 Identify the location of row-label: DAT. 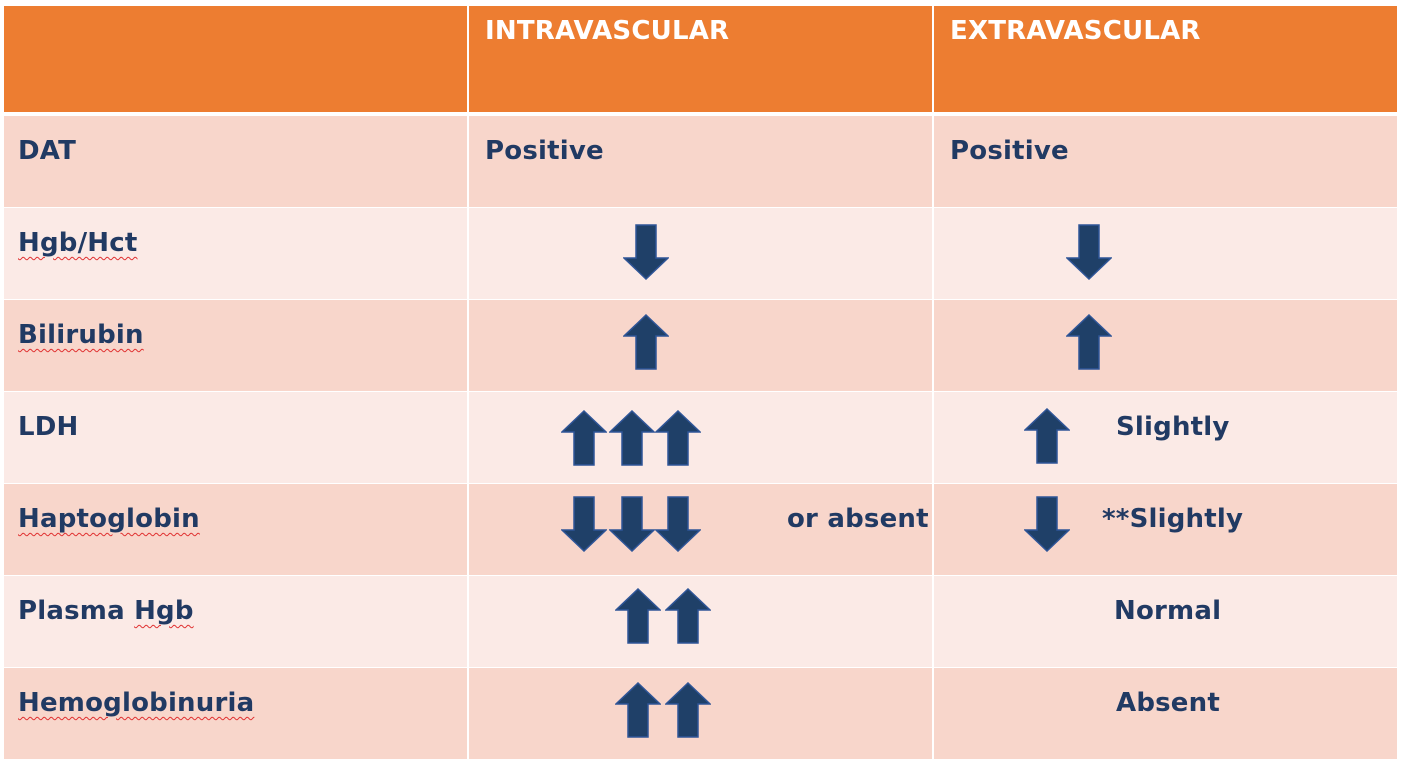
(47, 151).